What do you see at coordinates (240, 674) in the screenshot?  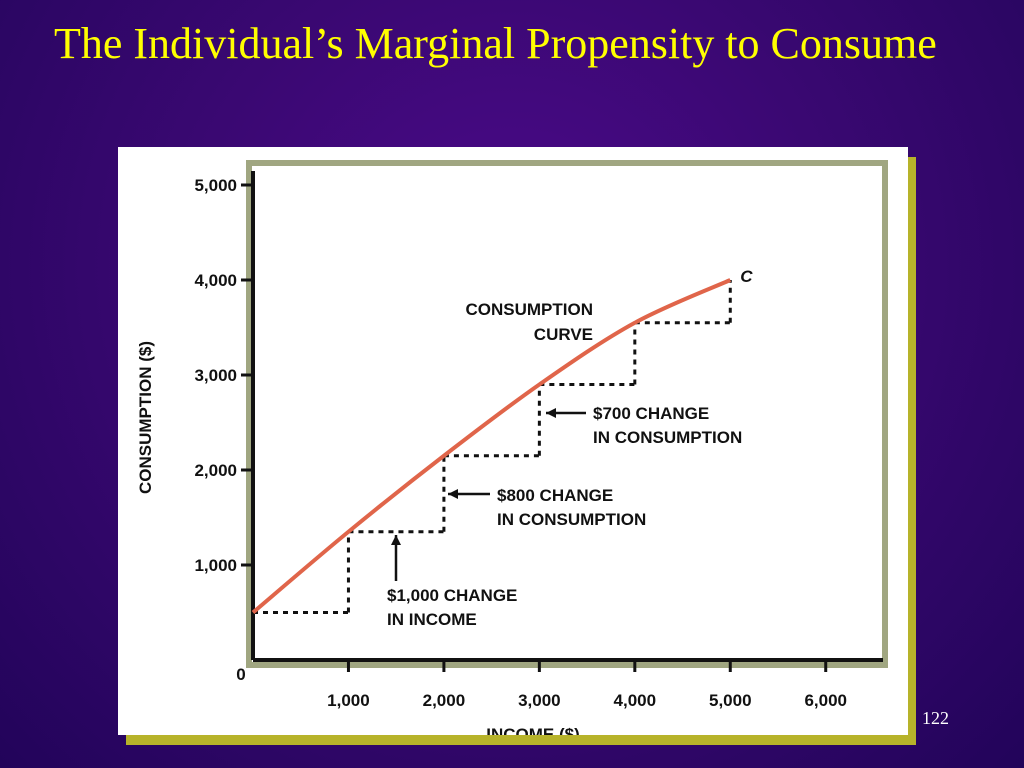 I see `origin-label: 0` at bounding box center [240, 674].